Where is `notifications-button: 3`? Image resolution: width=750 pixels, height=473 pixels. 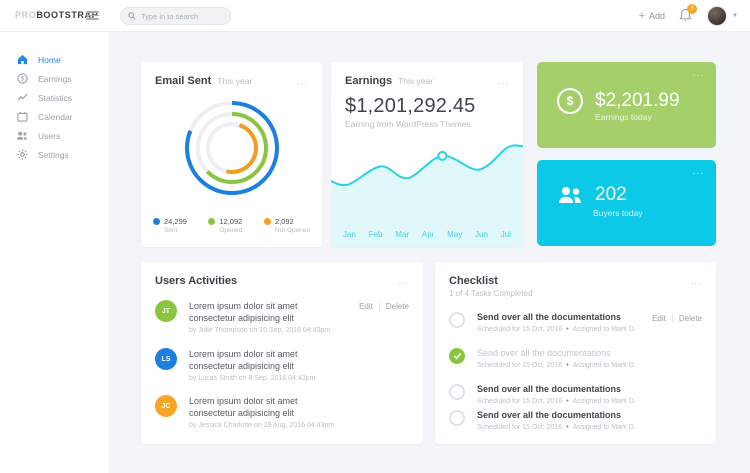 notifications-button: 3 is located at coordinates (688, 14).